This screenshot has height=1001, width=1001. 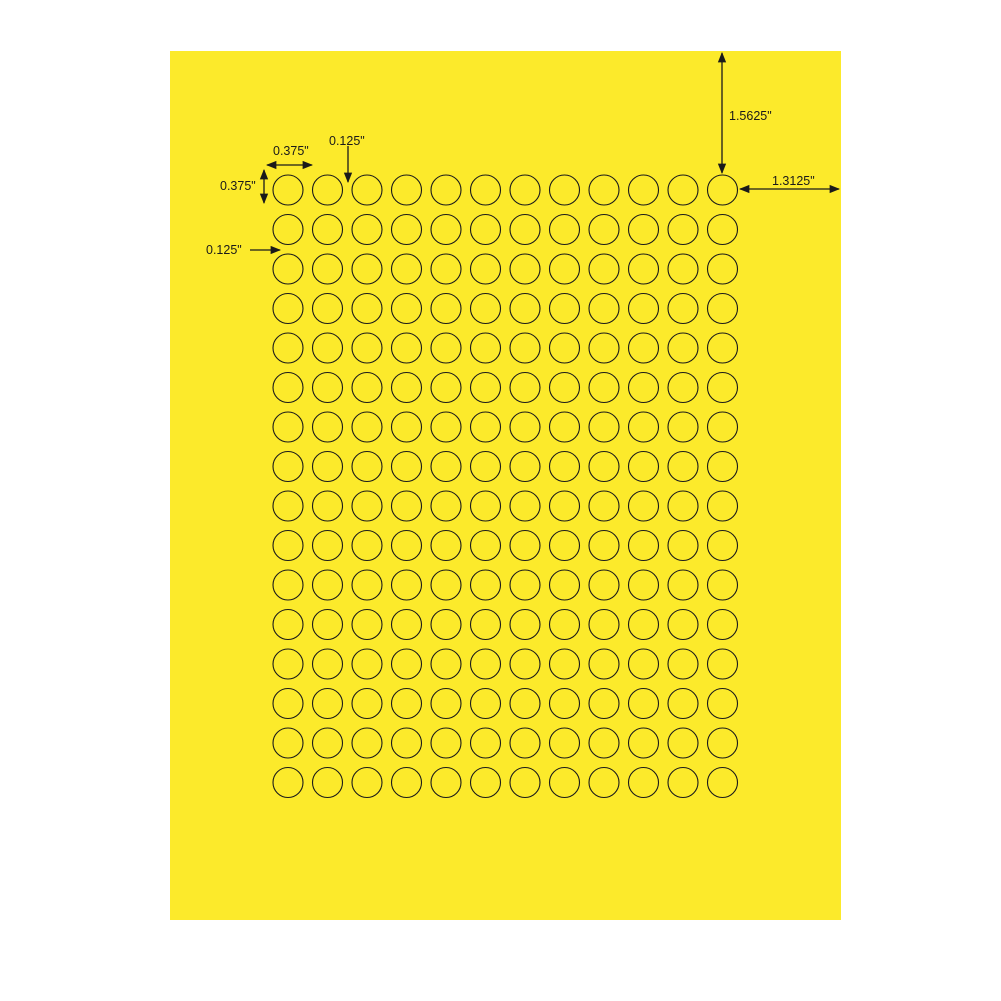 What do you see at coordinates (347, 141) in the screenshot?
I see `horizontal-gap-text: 0.125"` at bounding box center [347, 141].